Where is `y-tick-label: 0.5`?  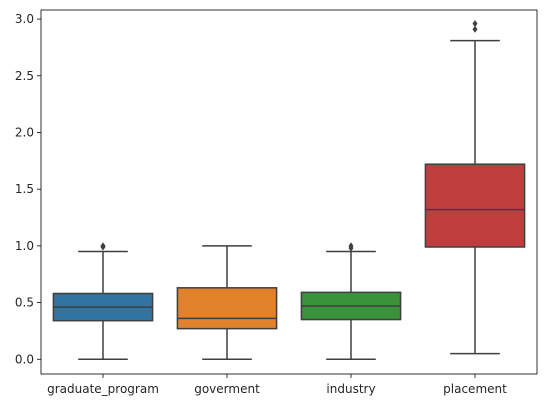 y-tick-label: 0.5 is located at coordinates (24, 303).